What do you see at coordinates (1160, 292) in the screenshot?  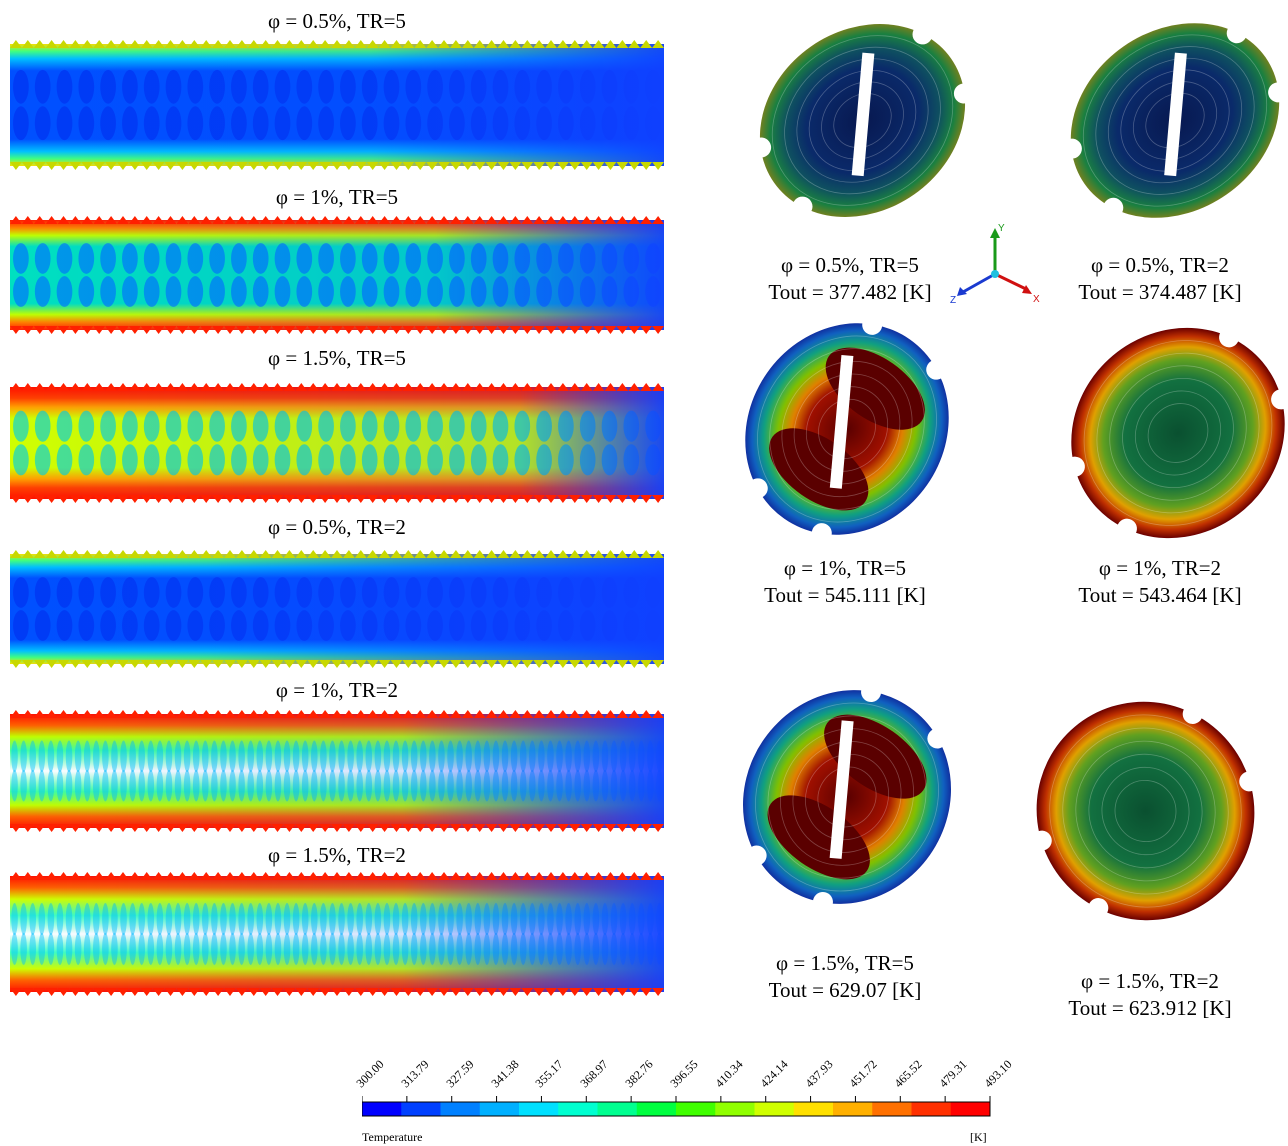 I see `cross-section-tout-label: Tout = 374.487 [K]` at bounding box center [1160, 292].